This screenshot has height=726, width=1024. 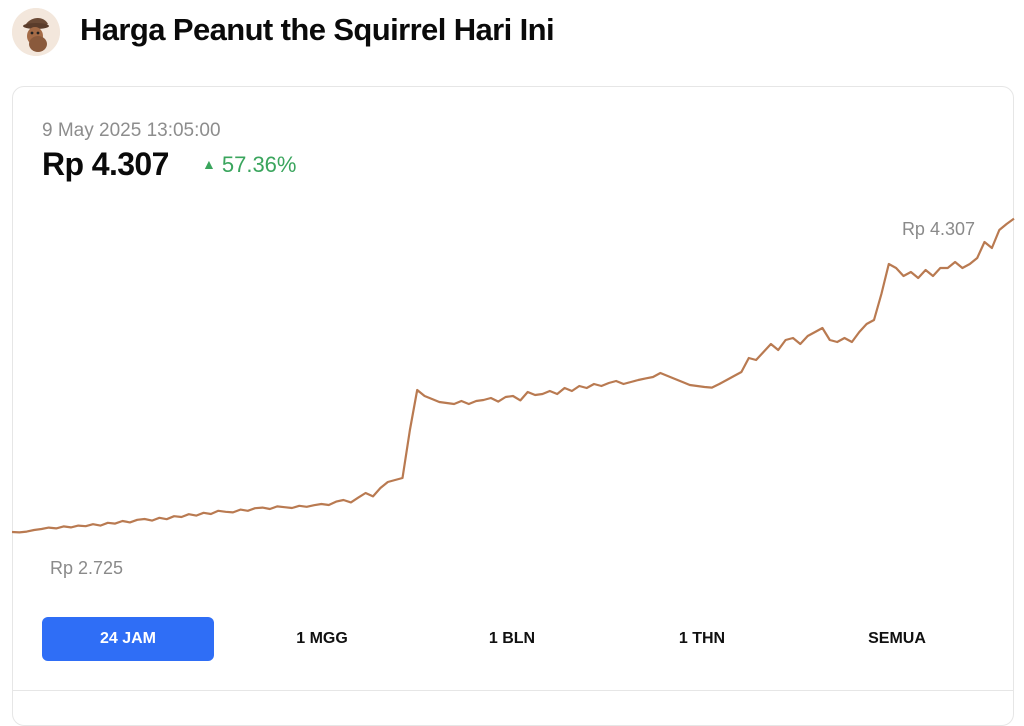 I want to click on price-change: ▲ 57.36%, so click(x=249, y=165).